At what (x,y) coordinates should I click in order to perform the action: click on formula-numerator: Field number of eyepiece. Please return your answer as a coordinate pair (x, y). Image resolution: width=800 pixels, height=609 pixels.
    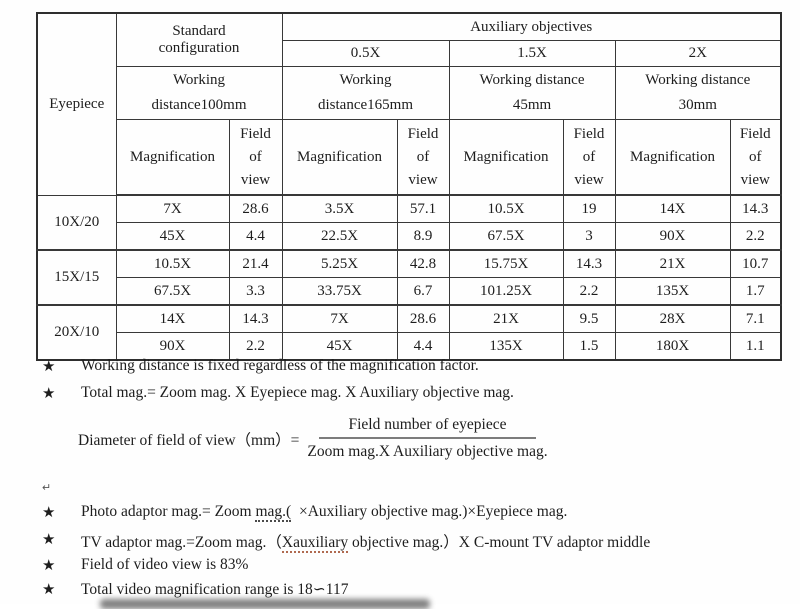
    Looking at the image, I should click on (427, 424).